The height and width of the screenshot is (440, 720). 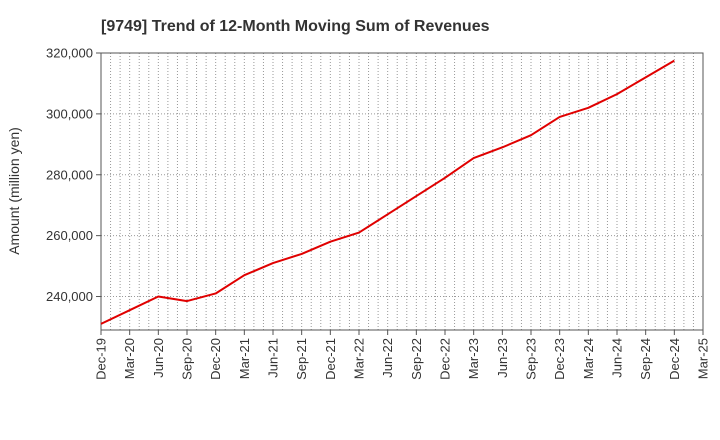 I want to click on x-tick-label: Sep-22, so click(x=416, y=359).